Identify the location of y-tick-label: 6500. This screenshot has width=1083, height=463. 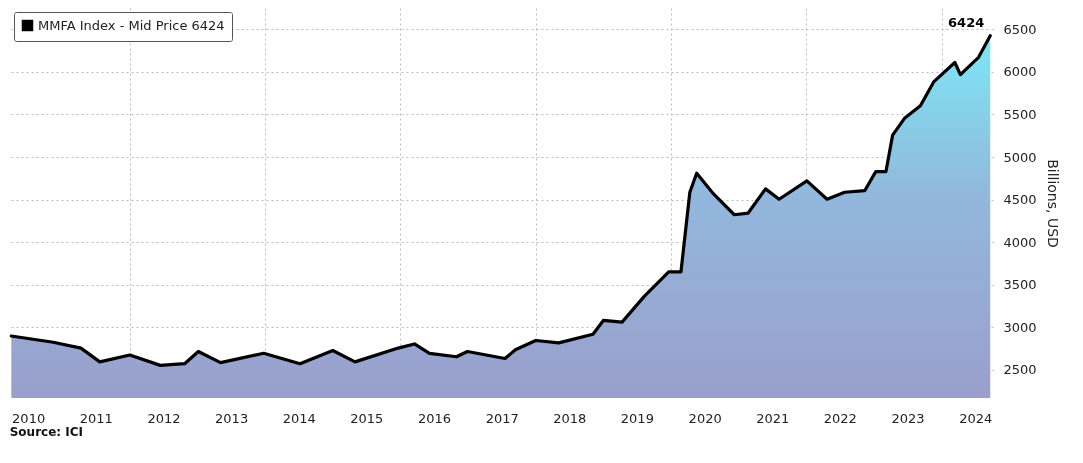
(1020, 29).